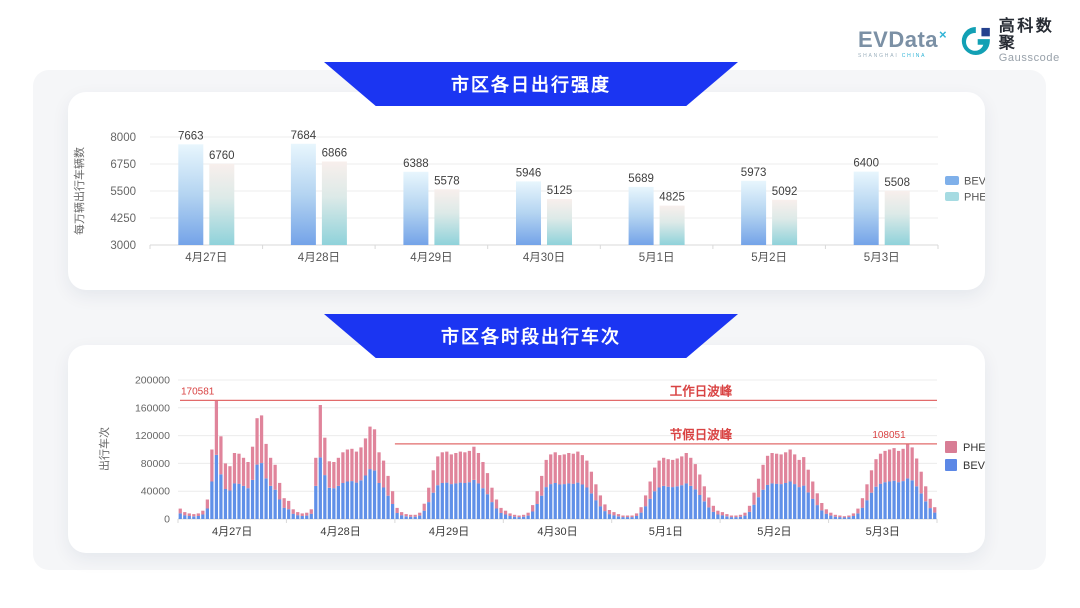  What do you see at coordinates (882, 258) in the screenshot?
I see `x-category-label: 5月3日` at bounding box center [882, 258].